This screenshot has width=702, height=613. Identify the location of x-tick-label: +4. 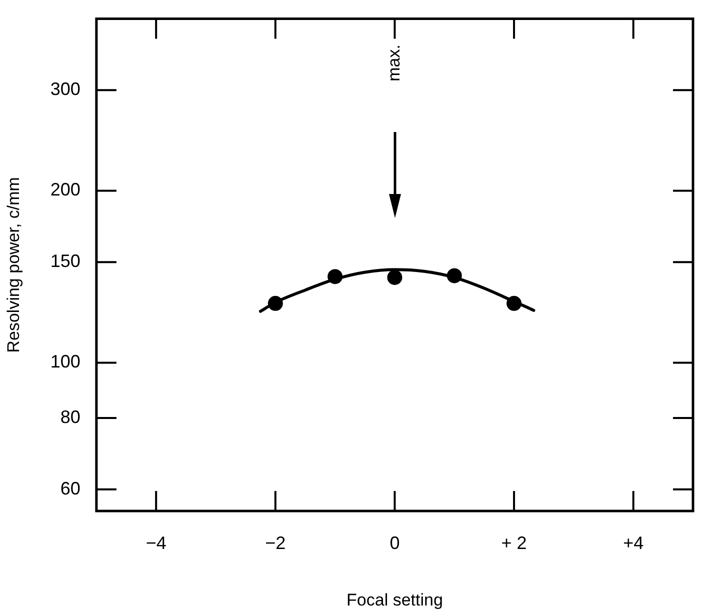
(633, 542).